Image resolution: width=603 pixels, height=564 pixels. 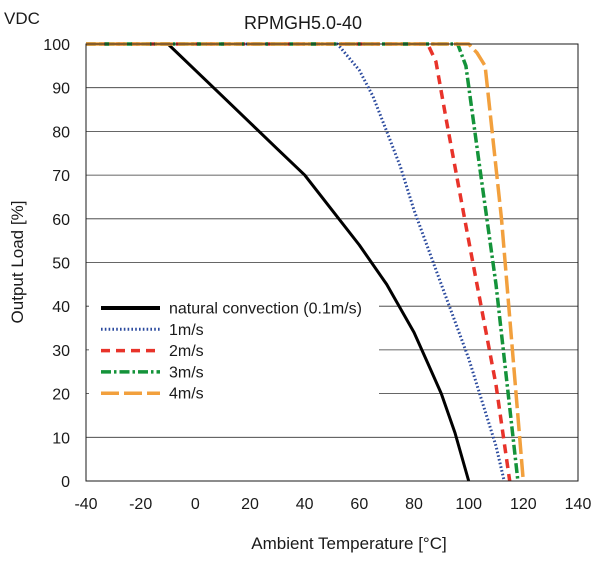 What do you see at coordinates (523, 504) in the screenshot?
I see `x-tick-label: 120` at bounding box center [523, 504].